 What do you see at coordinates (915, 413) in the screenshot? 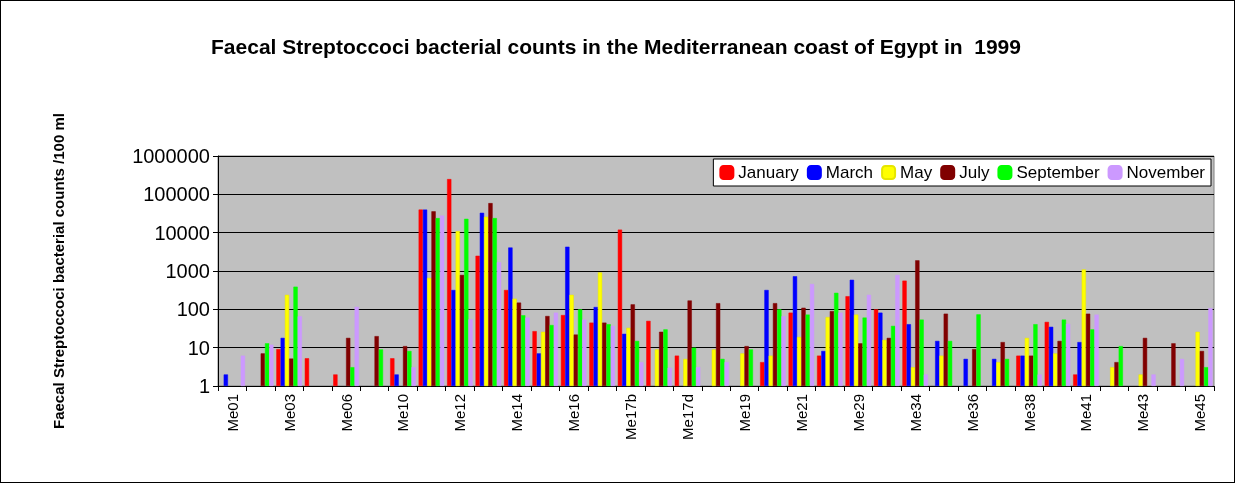
I see `x-tick-label: Me34` at bounding box center [915, 413].